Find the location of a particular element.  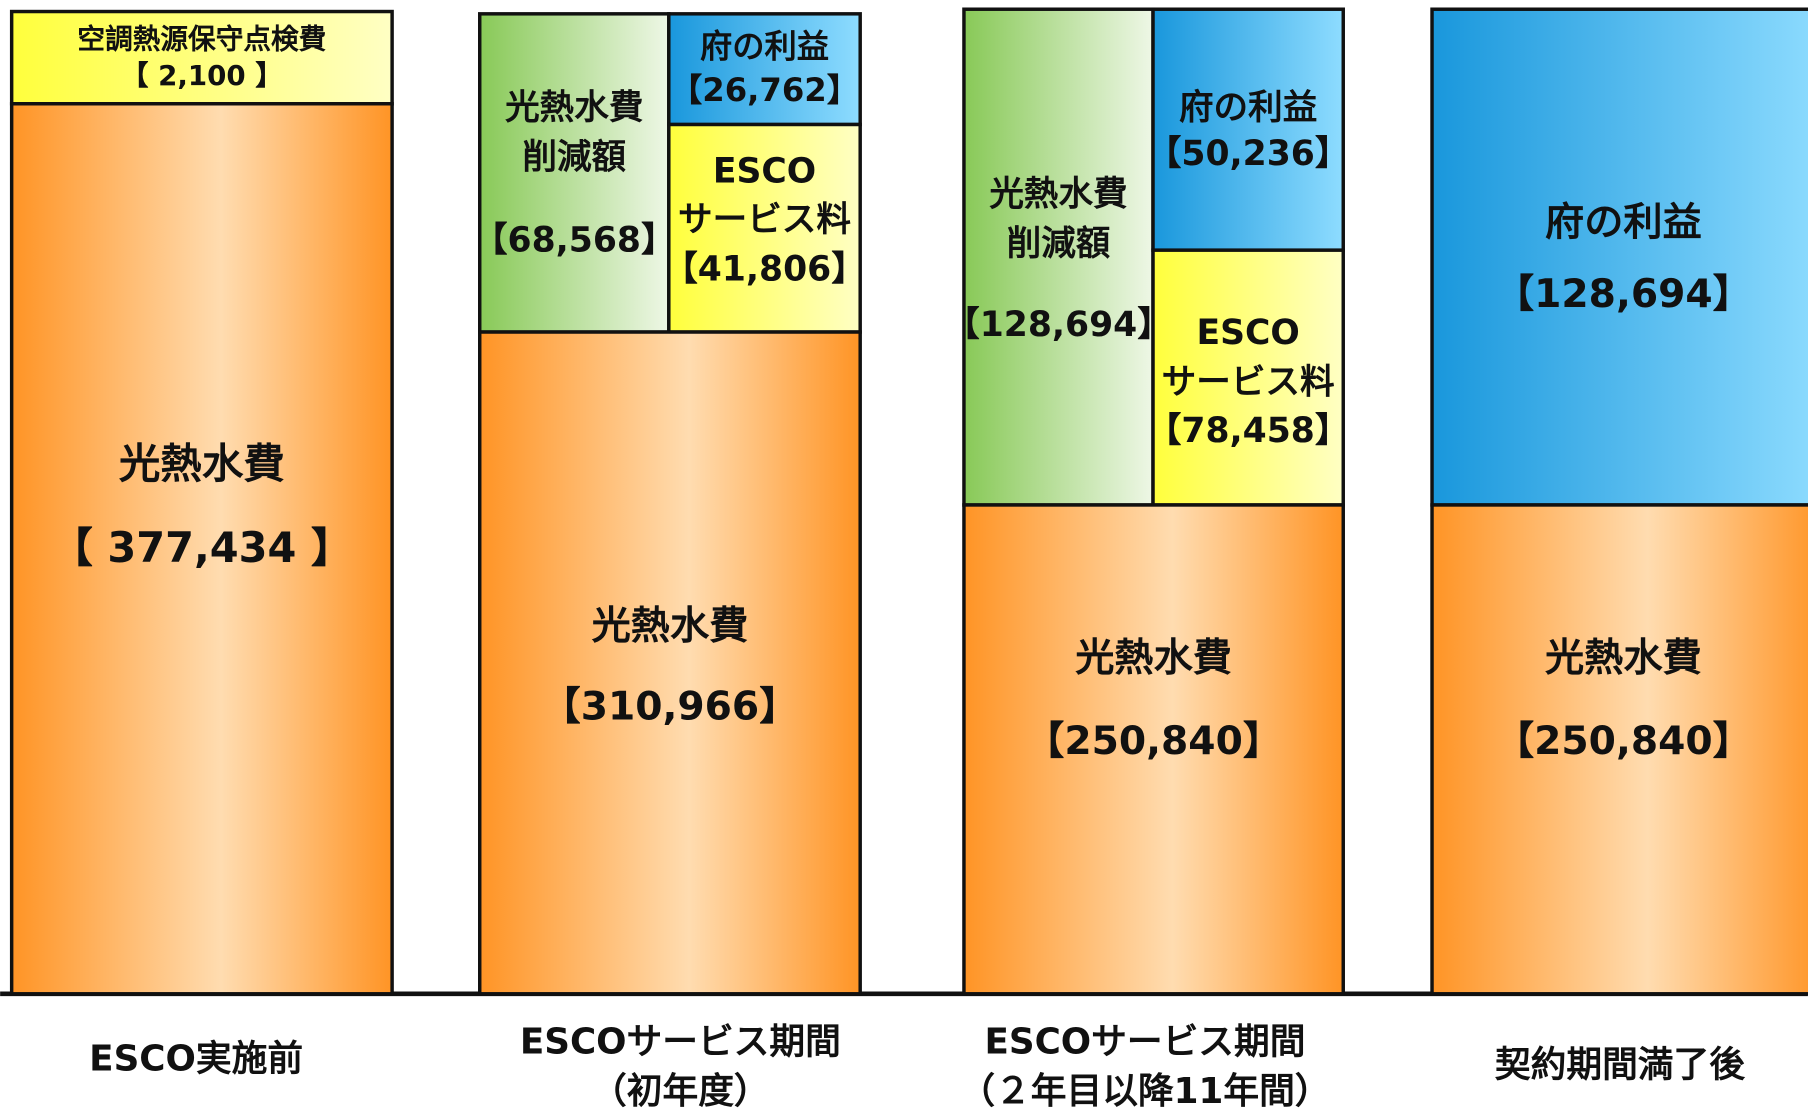

box-name: 空調熱源保守点検費 is located at coordinates (201, 38).